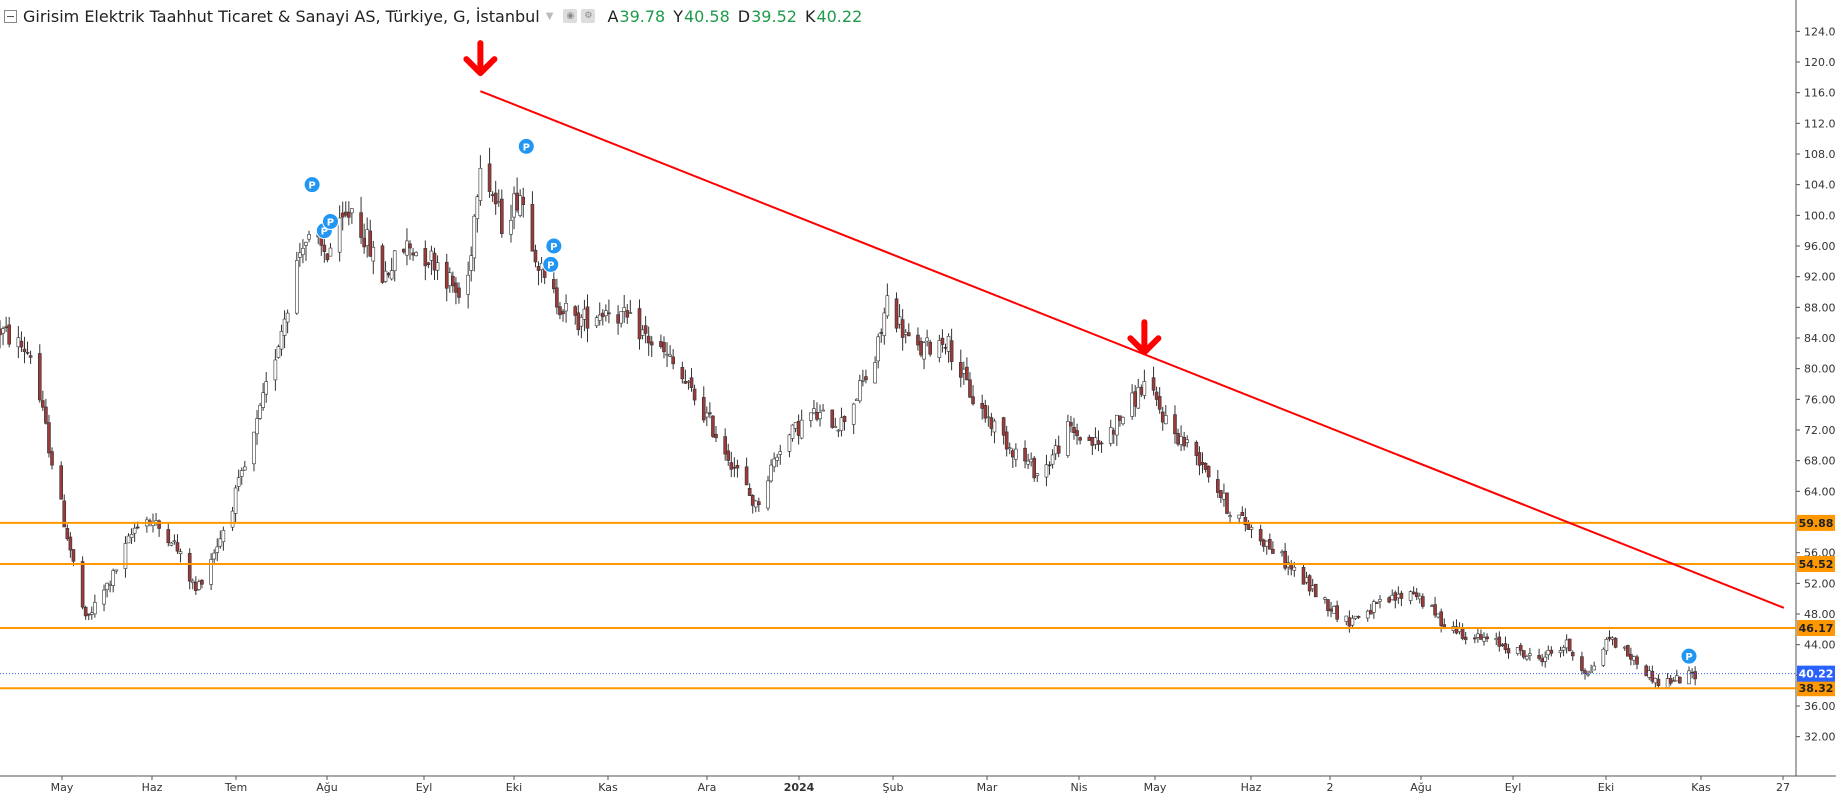  I want to click on high-value: 40.58, so click(706, 16).